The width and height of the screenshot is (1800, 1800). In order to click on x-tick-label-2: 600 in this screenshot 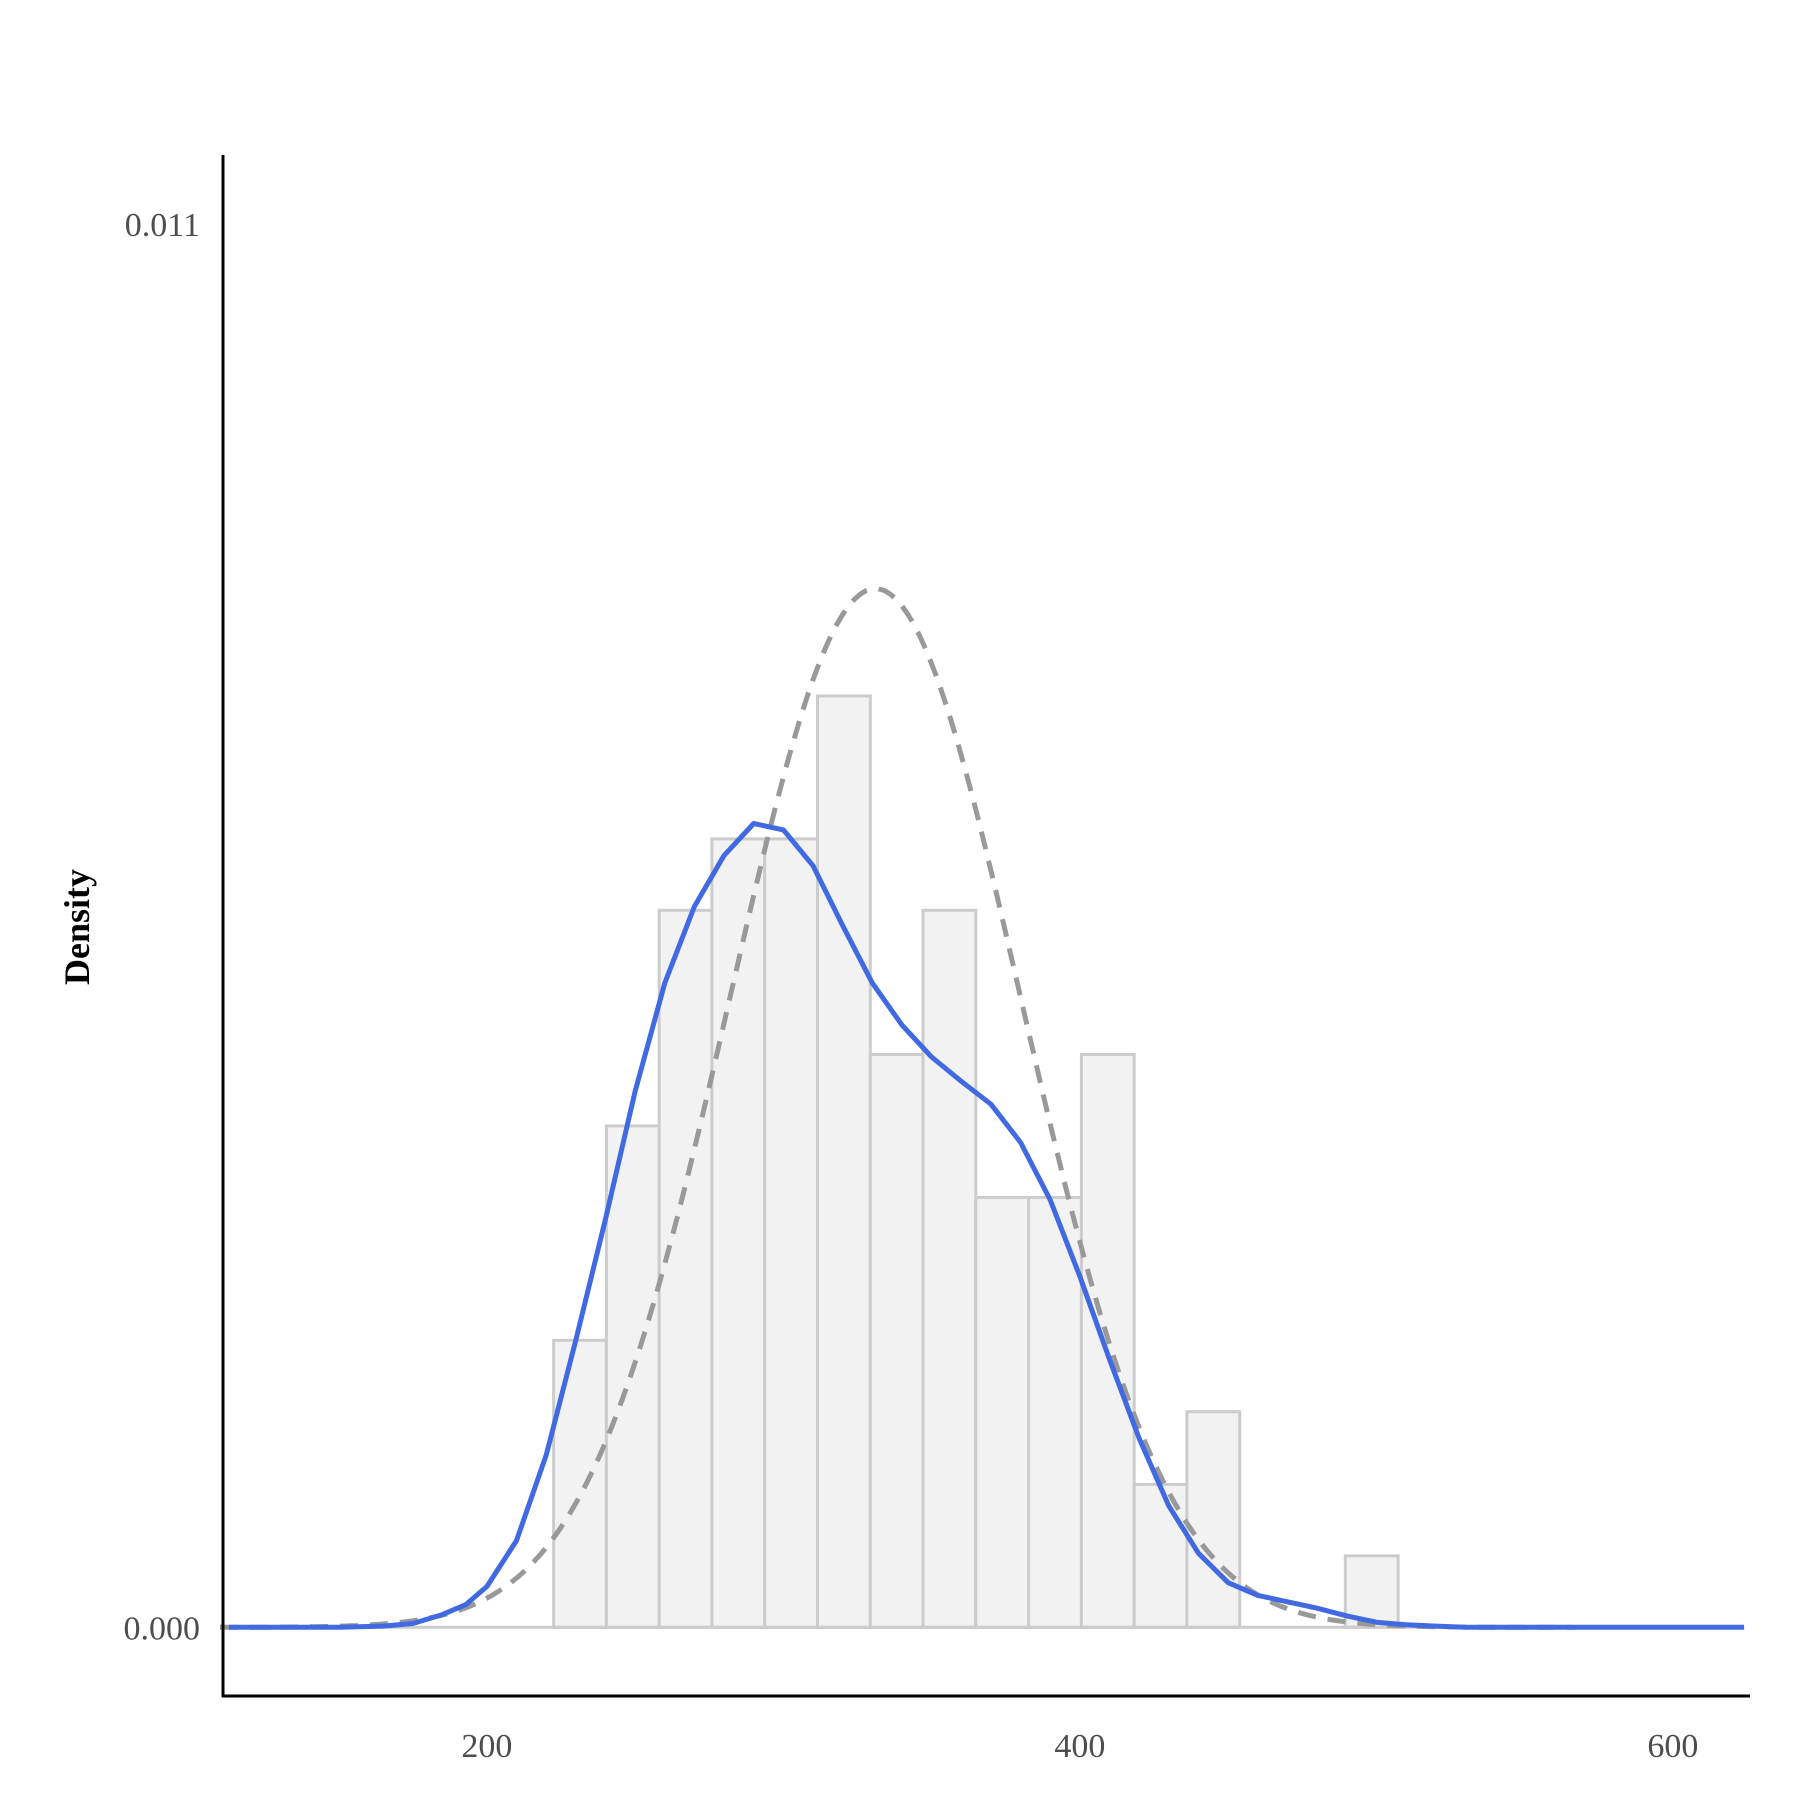, I will do `click(1672, 1746)`.